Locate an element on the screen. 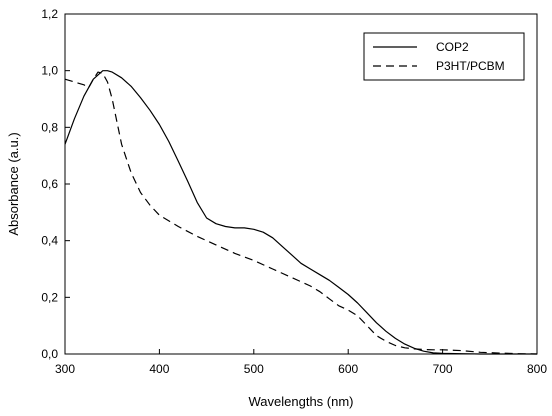 This screenshot has width=552, height=416. legend: COP2 P3HT/PCBM is located at coordinates (444, 56).